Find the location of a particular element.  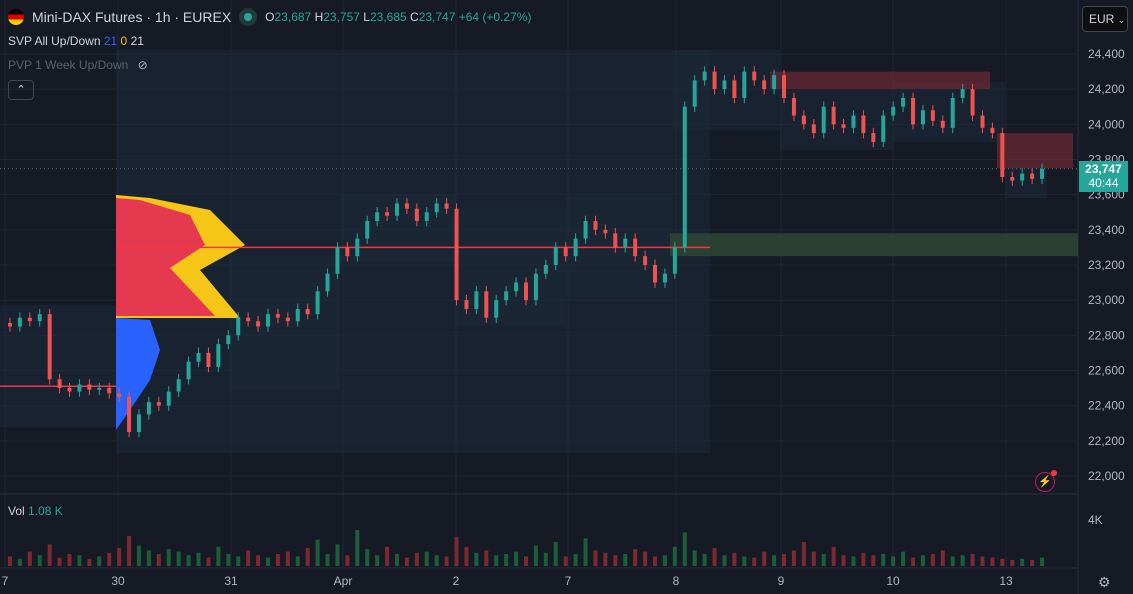

settings-gear-icon: ⚙ is located at coordinates (1104, 582).